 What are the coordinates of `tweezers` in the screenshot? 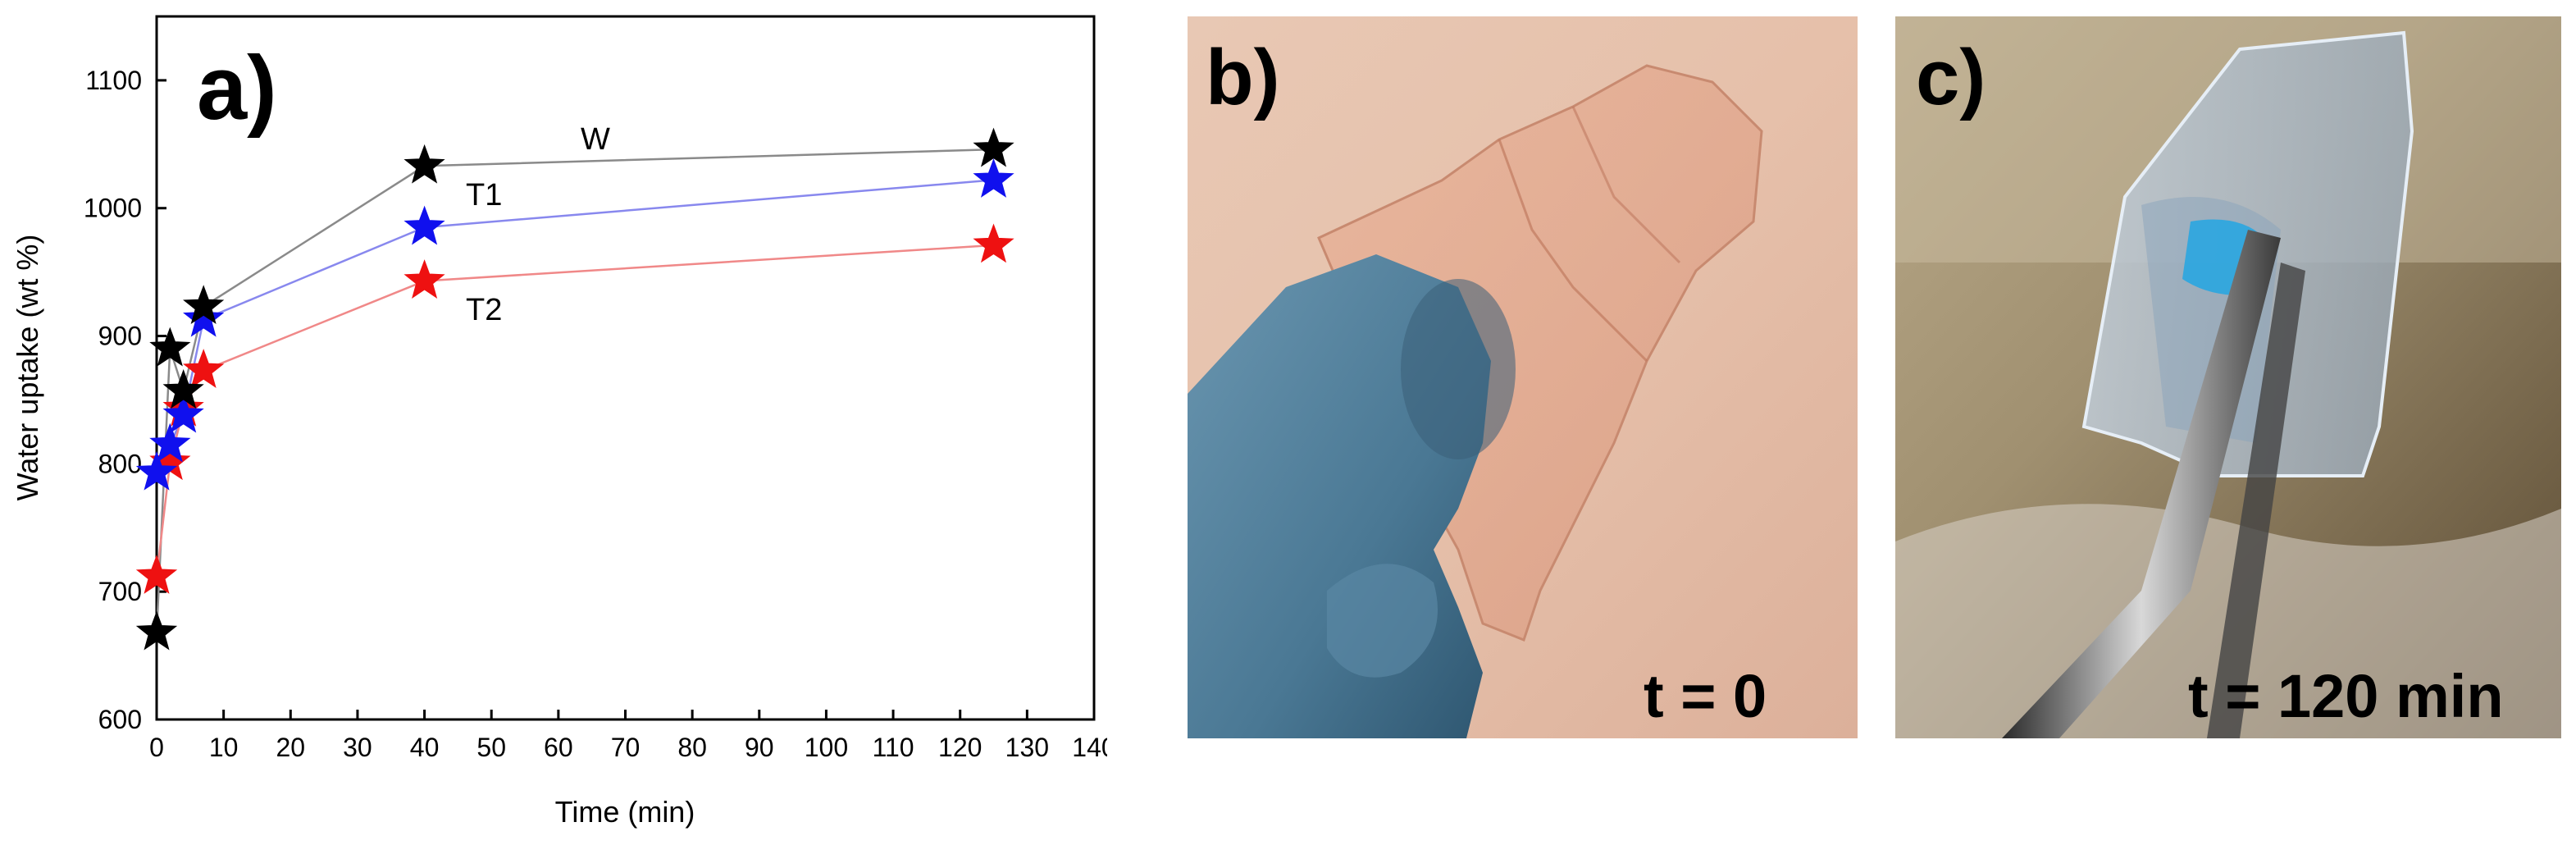 It's located at (2141, 484).